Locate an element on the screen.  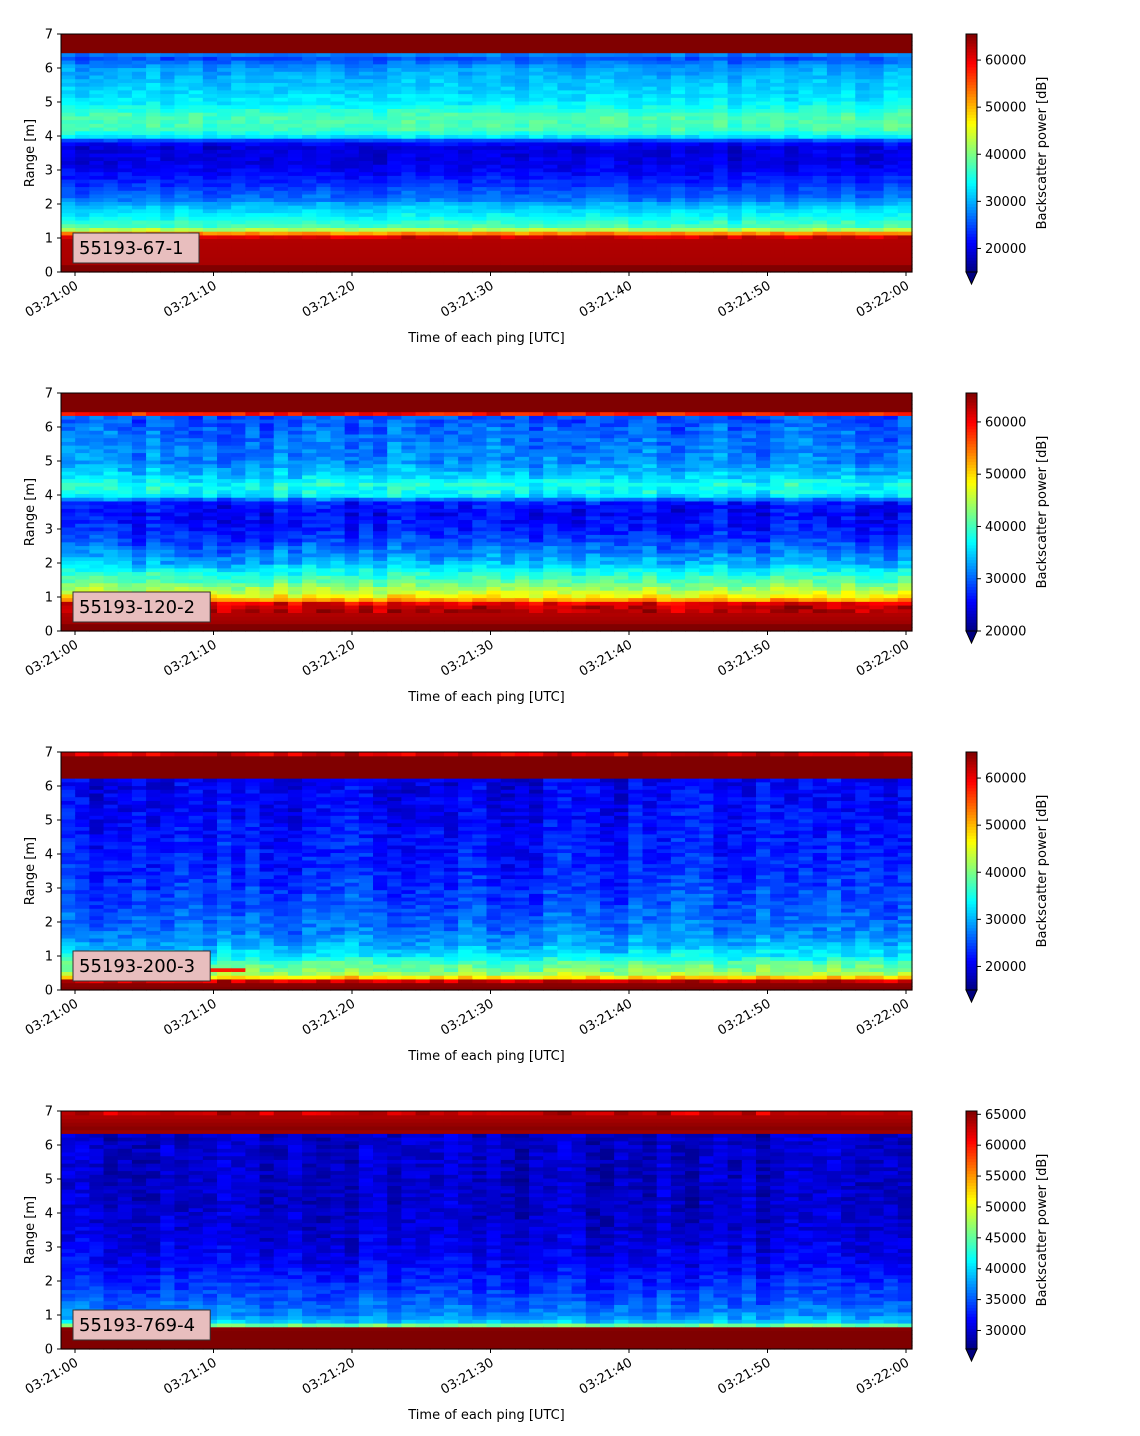
colorbar-segment is located at coordinates (971, 89).